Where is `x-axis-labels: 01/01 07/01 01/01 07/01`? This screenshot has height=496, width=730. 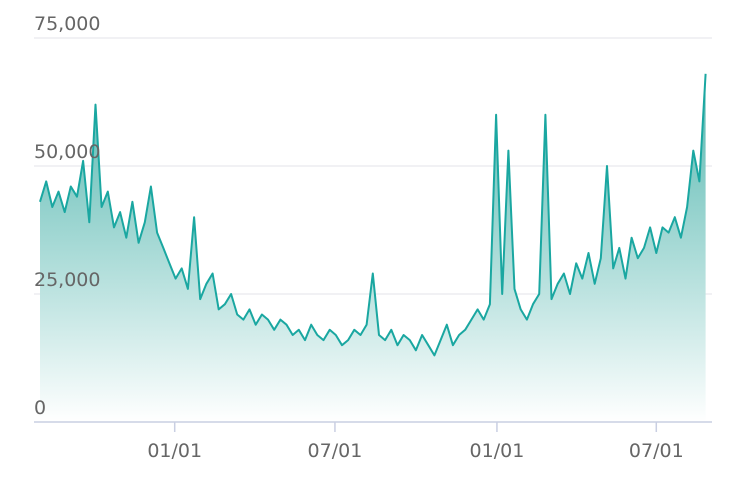
x-axis-labels: 01/01 07/01 01/01 07/01 is located at coordinates (415, 451).